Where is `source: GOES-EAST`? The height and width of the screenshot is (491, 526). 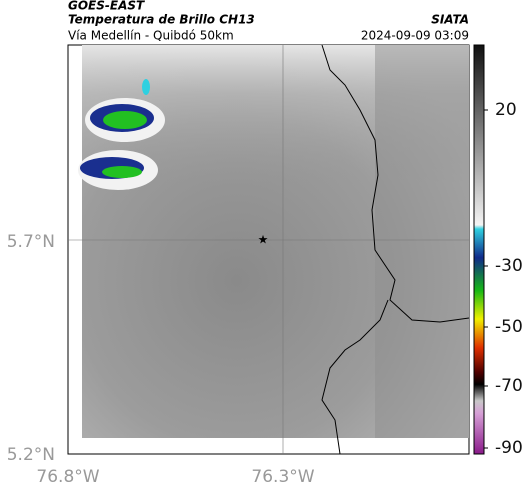 source: GOES-EAST is located at coordinates (106, 6).